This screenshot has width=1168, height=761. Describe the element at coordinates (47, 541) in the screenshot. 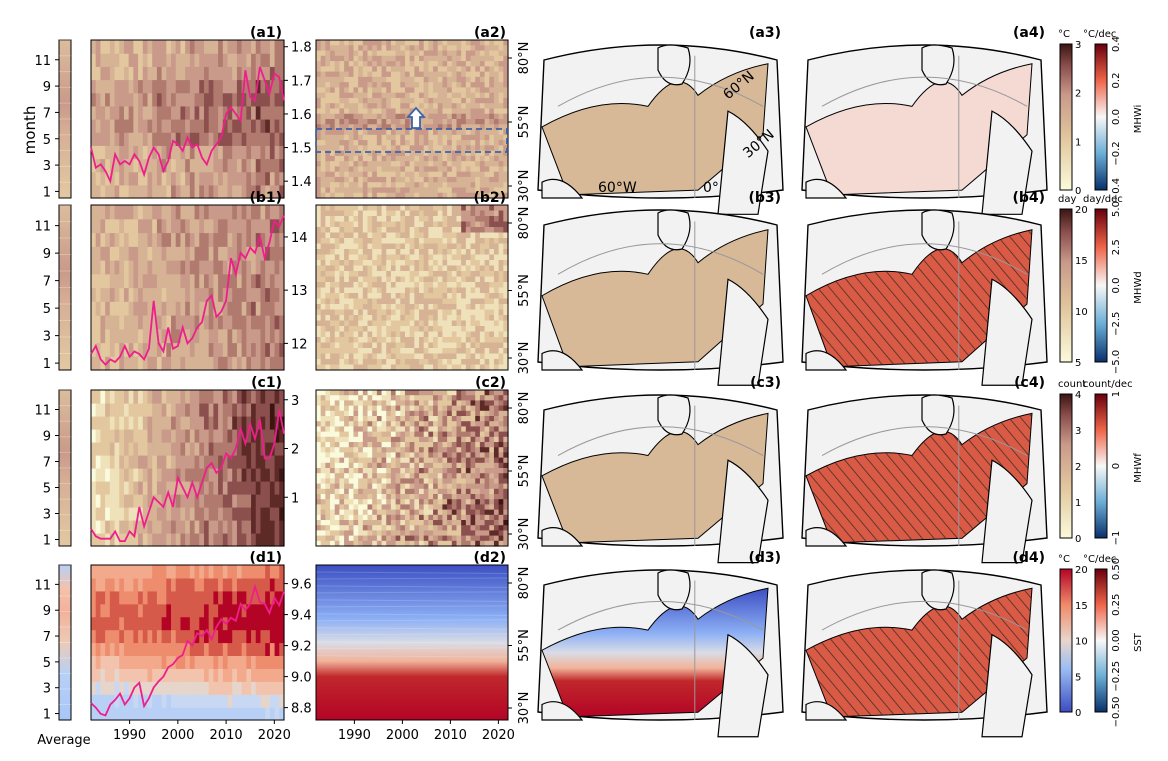

I see `month-tick-label: 1` at that location.